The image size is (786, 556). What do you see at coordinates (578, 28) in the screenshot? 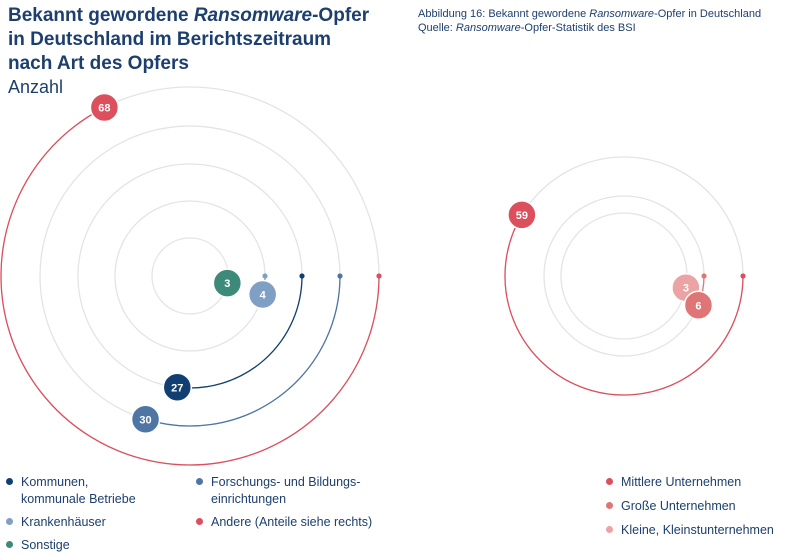
I see `caption-source-b: -Opfer-Statistik des BSI` at bounding box center [578, 28].